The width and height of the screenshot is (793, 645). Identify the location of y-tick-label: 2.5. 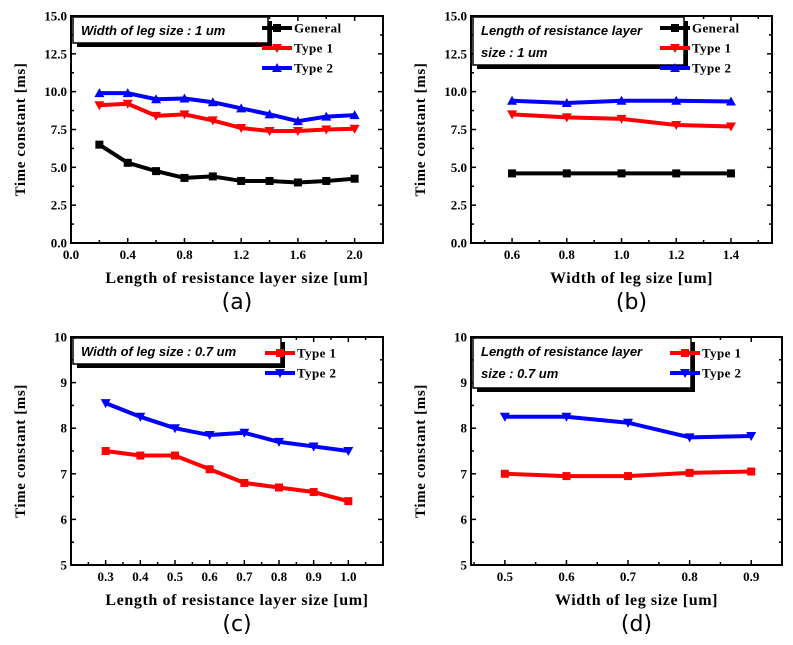
(459, 205).